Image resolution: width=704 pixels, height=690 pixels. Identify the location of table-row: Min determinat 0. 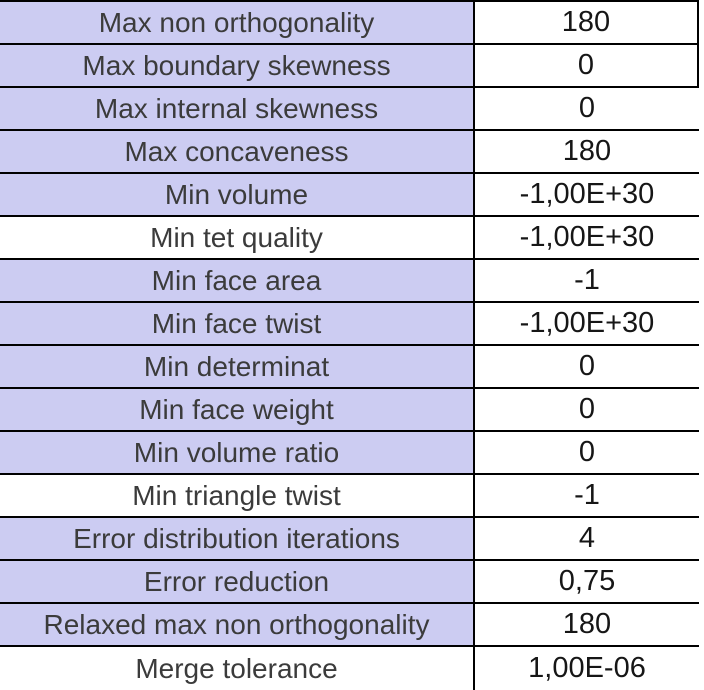
(349, 367).